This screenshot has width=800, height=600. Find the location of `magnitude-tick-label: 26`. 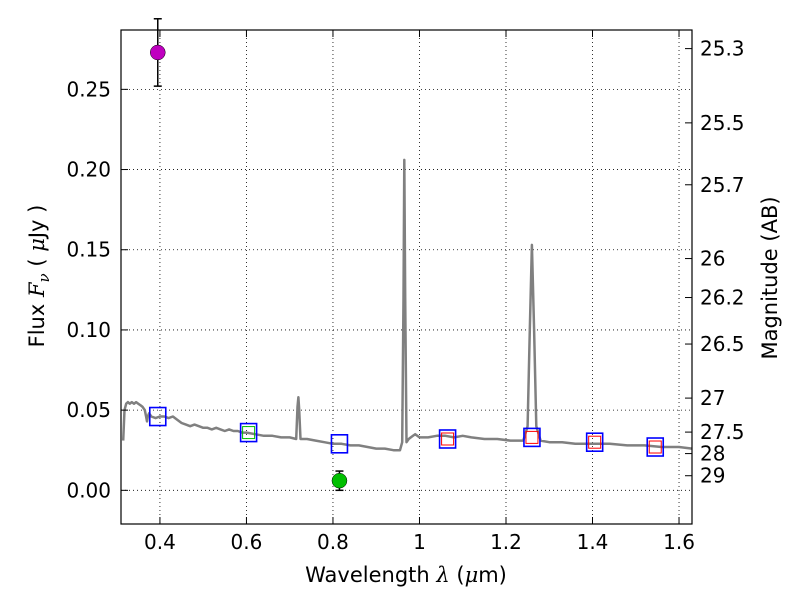

magnitude-tick-label: 26 is located at coordinates (712, 259).